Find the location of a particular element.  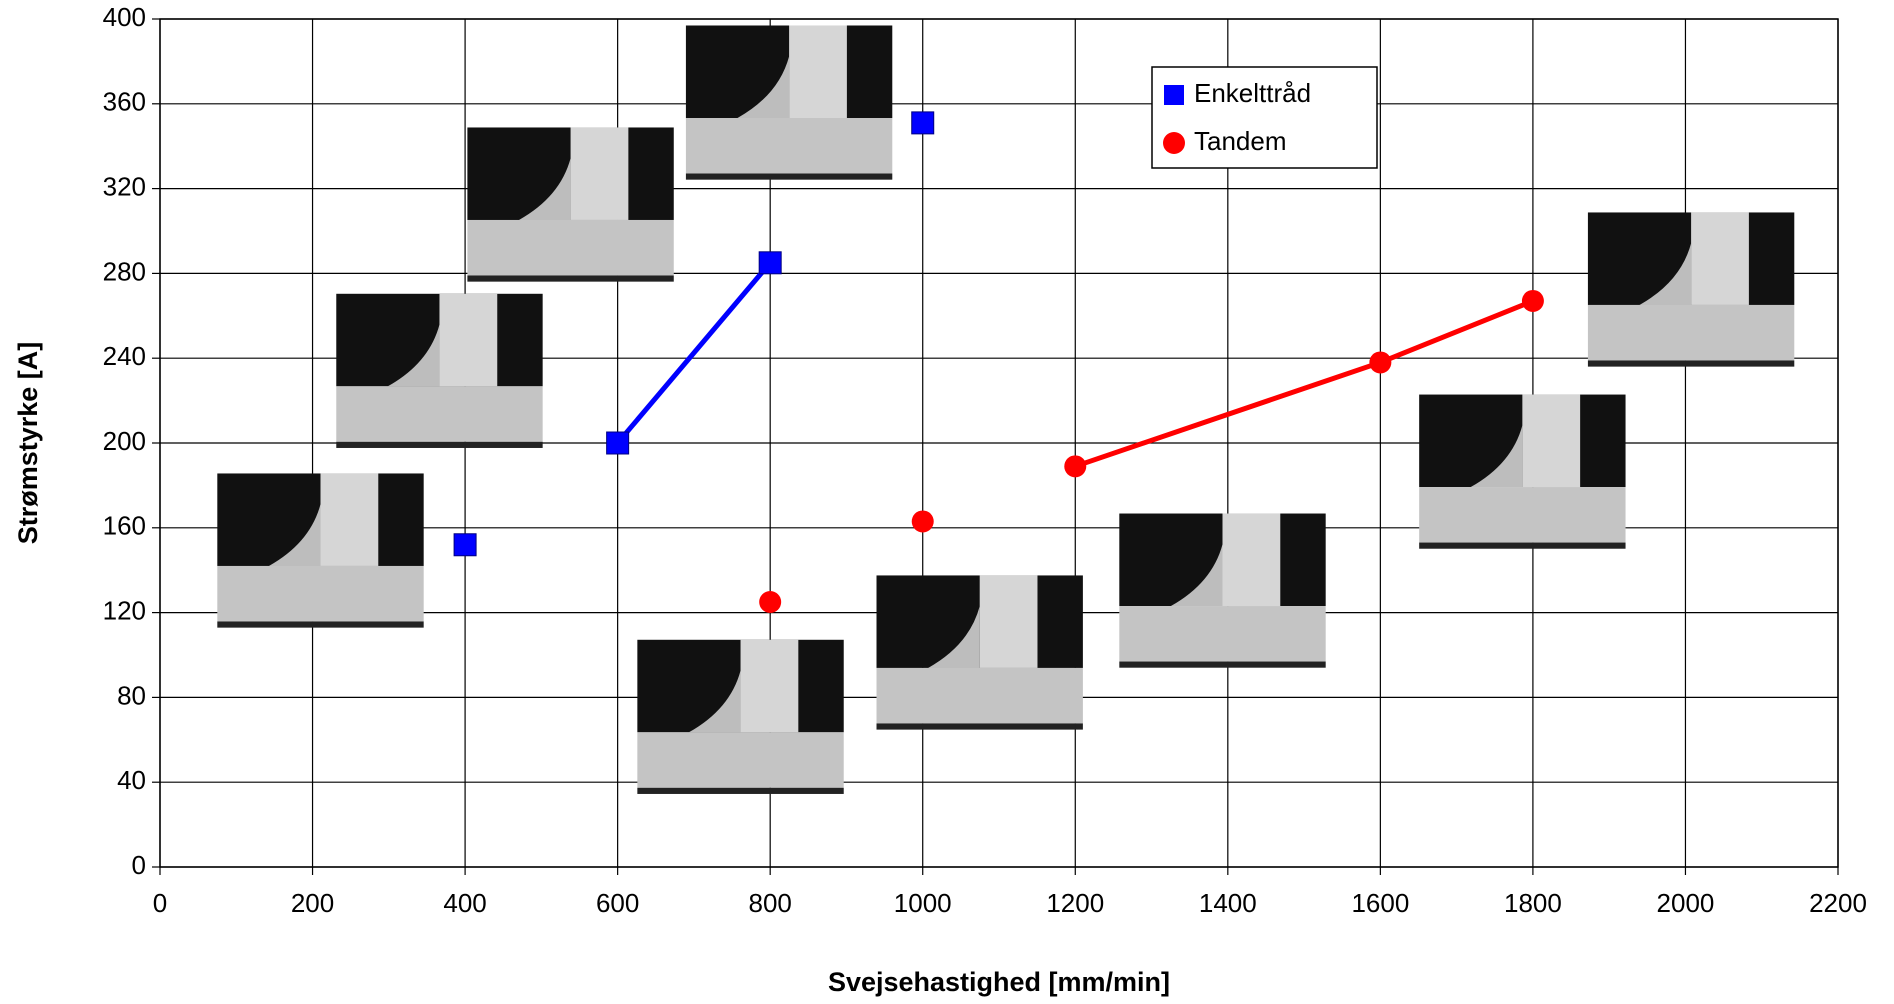

x-tick-label: 2200 is located at coordinates (1838, 903).